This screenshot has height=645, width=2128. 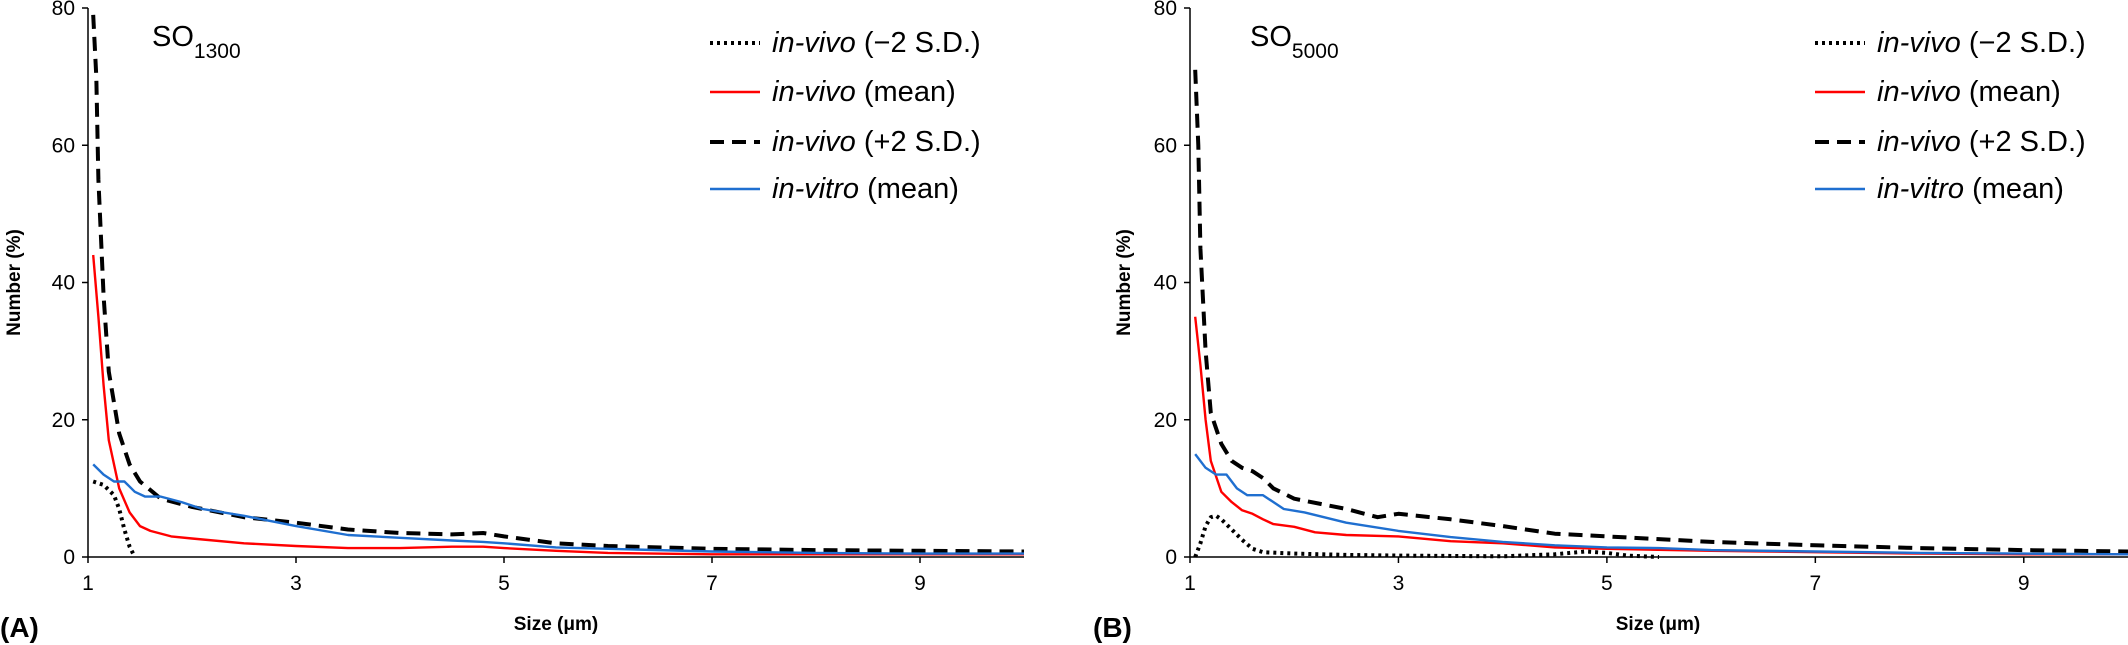 What do you see at coordinates (19, 627) in the screenshot?
I see `panel-label: (A)` at bounding box center [19, 627].